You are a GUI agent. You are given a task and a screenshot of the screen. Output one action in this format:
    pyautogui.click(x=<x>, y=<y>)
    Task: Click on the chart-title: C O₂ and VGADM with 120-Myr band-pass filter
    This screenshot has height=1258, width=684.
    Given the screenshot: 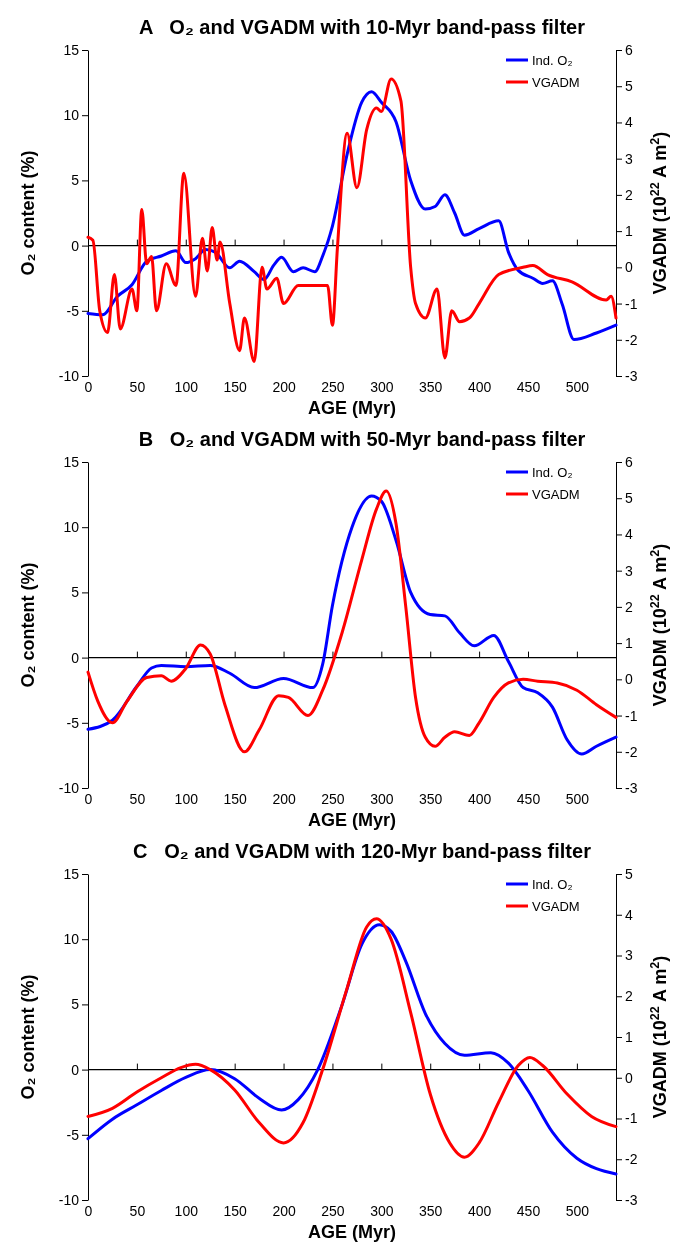 What is the action you would take?
    pyautogui.click(x=362, y=851)
    